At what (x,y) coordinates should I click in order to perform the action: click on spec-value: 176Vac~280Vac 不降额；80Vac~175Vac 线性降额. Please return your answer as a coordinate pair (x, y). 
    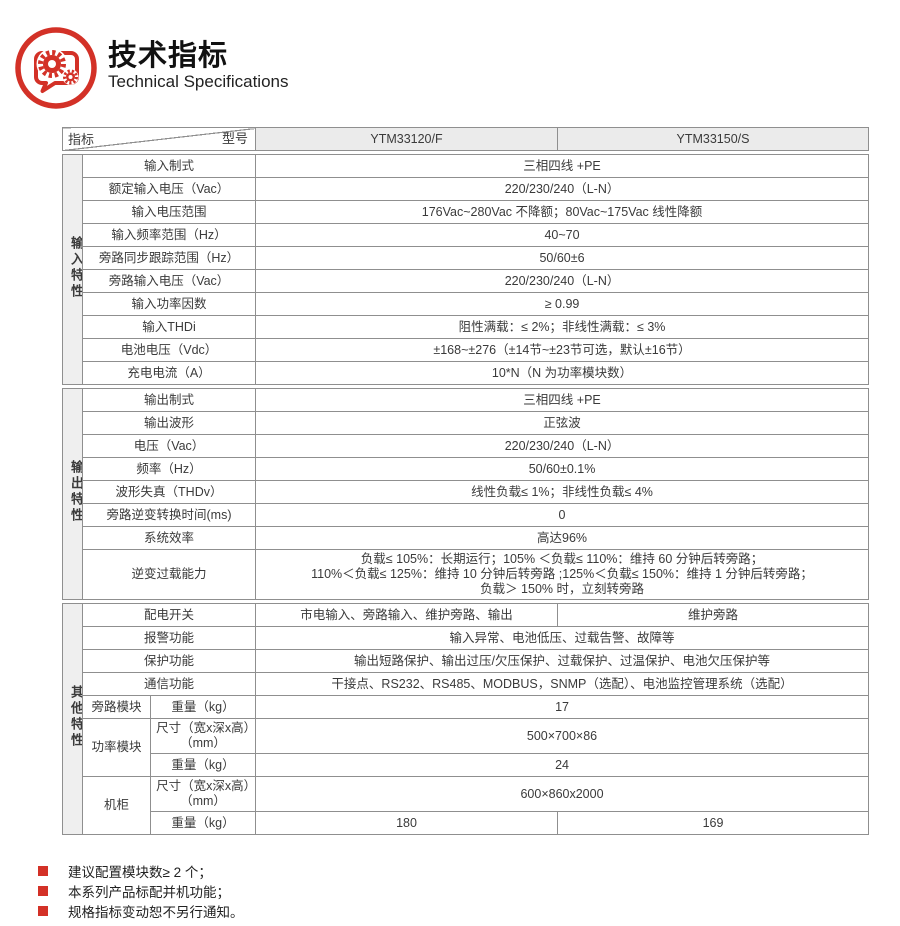
    Looking at the image, I should click on (562, 212).